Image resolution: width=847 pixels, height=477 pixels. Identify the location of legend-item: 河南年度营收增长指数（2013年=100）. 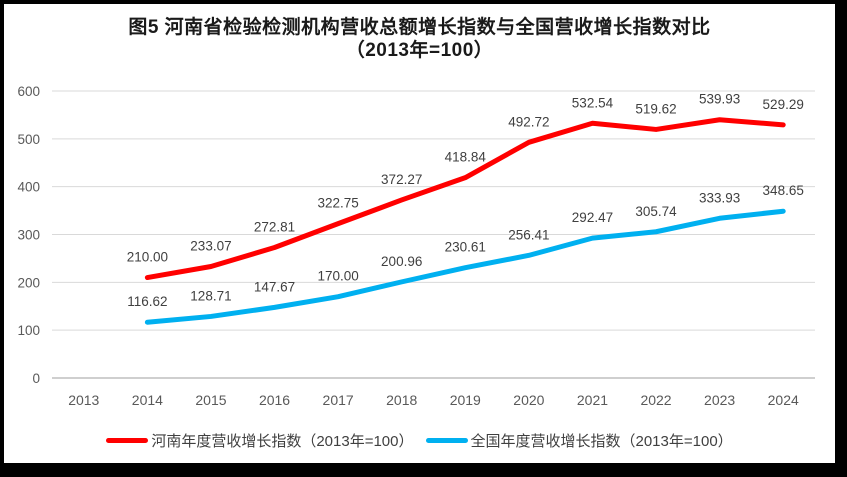
(260, 440).